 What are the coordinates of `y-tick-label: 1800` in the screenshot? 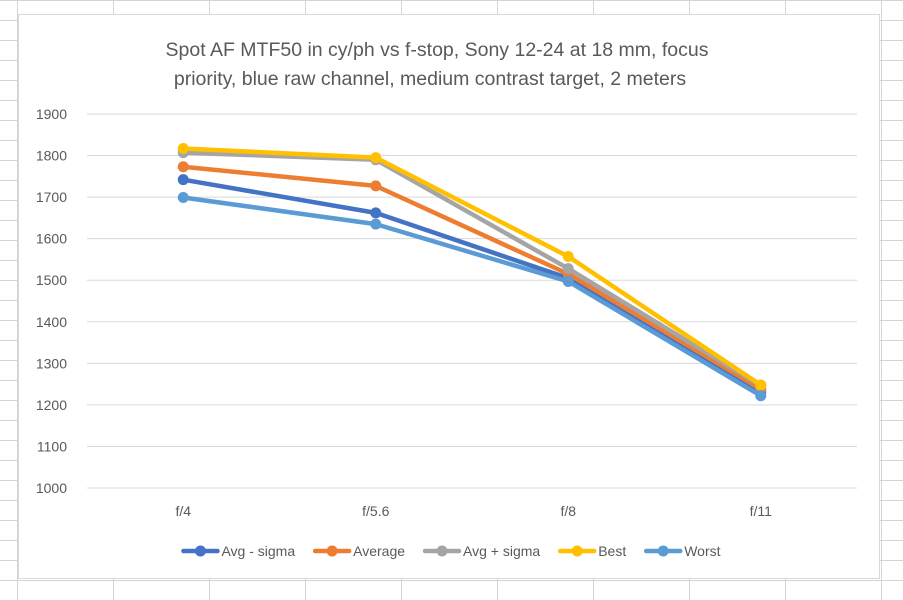 It's located at (51, 156).